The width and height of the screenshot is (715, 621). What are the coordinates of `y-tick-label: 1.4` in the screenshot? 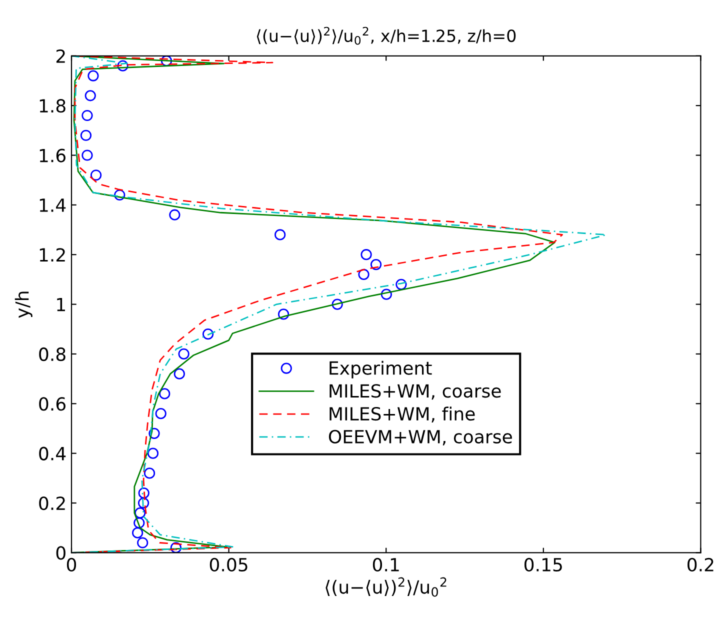 It's located at (53, 205).